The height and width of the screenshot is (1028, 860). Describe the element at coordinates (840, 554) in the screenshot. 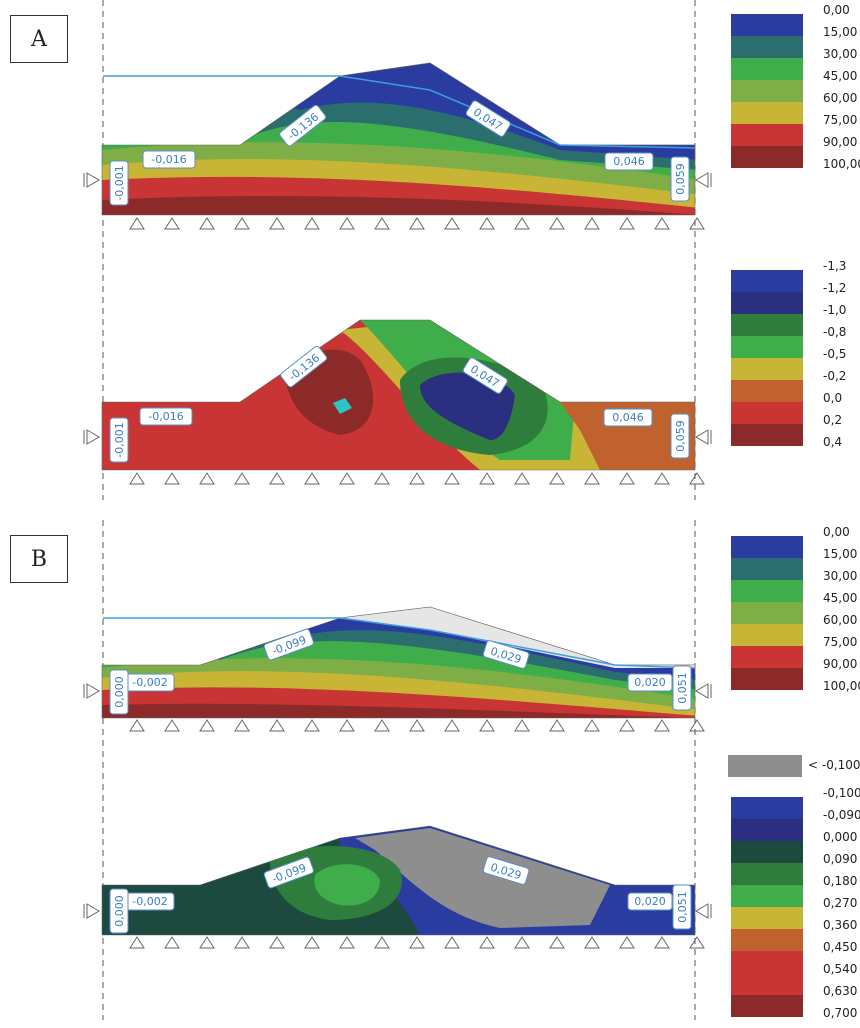

I see `legend-label: 15,00` at that location.